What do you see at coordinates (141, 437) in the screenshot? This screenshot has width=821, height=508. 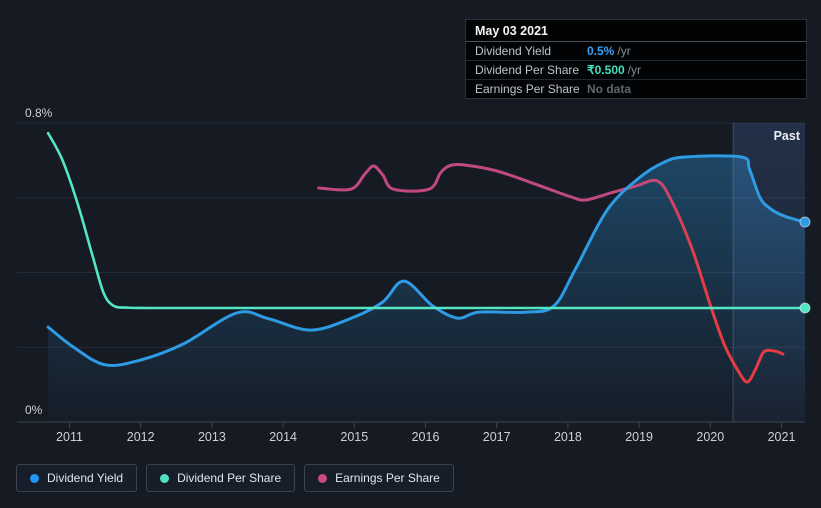 I see `x-tick-label: 2012` at bounding box center [141, 437].